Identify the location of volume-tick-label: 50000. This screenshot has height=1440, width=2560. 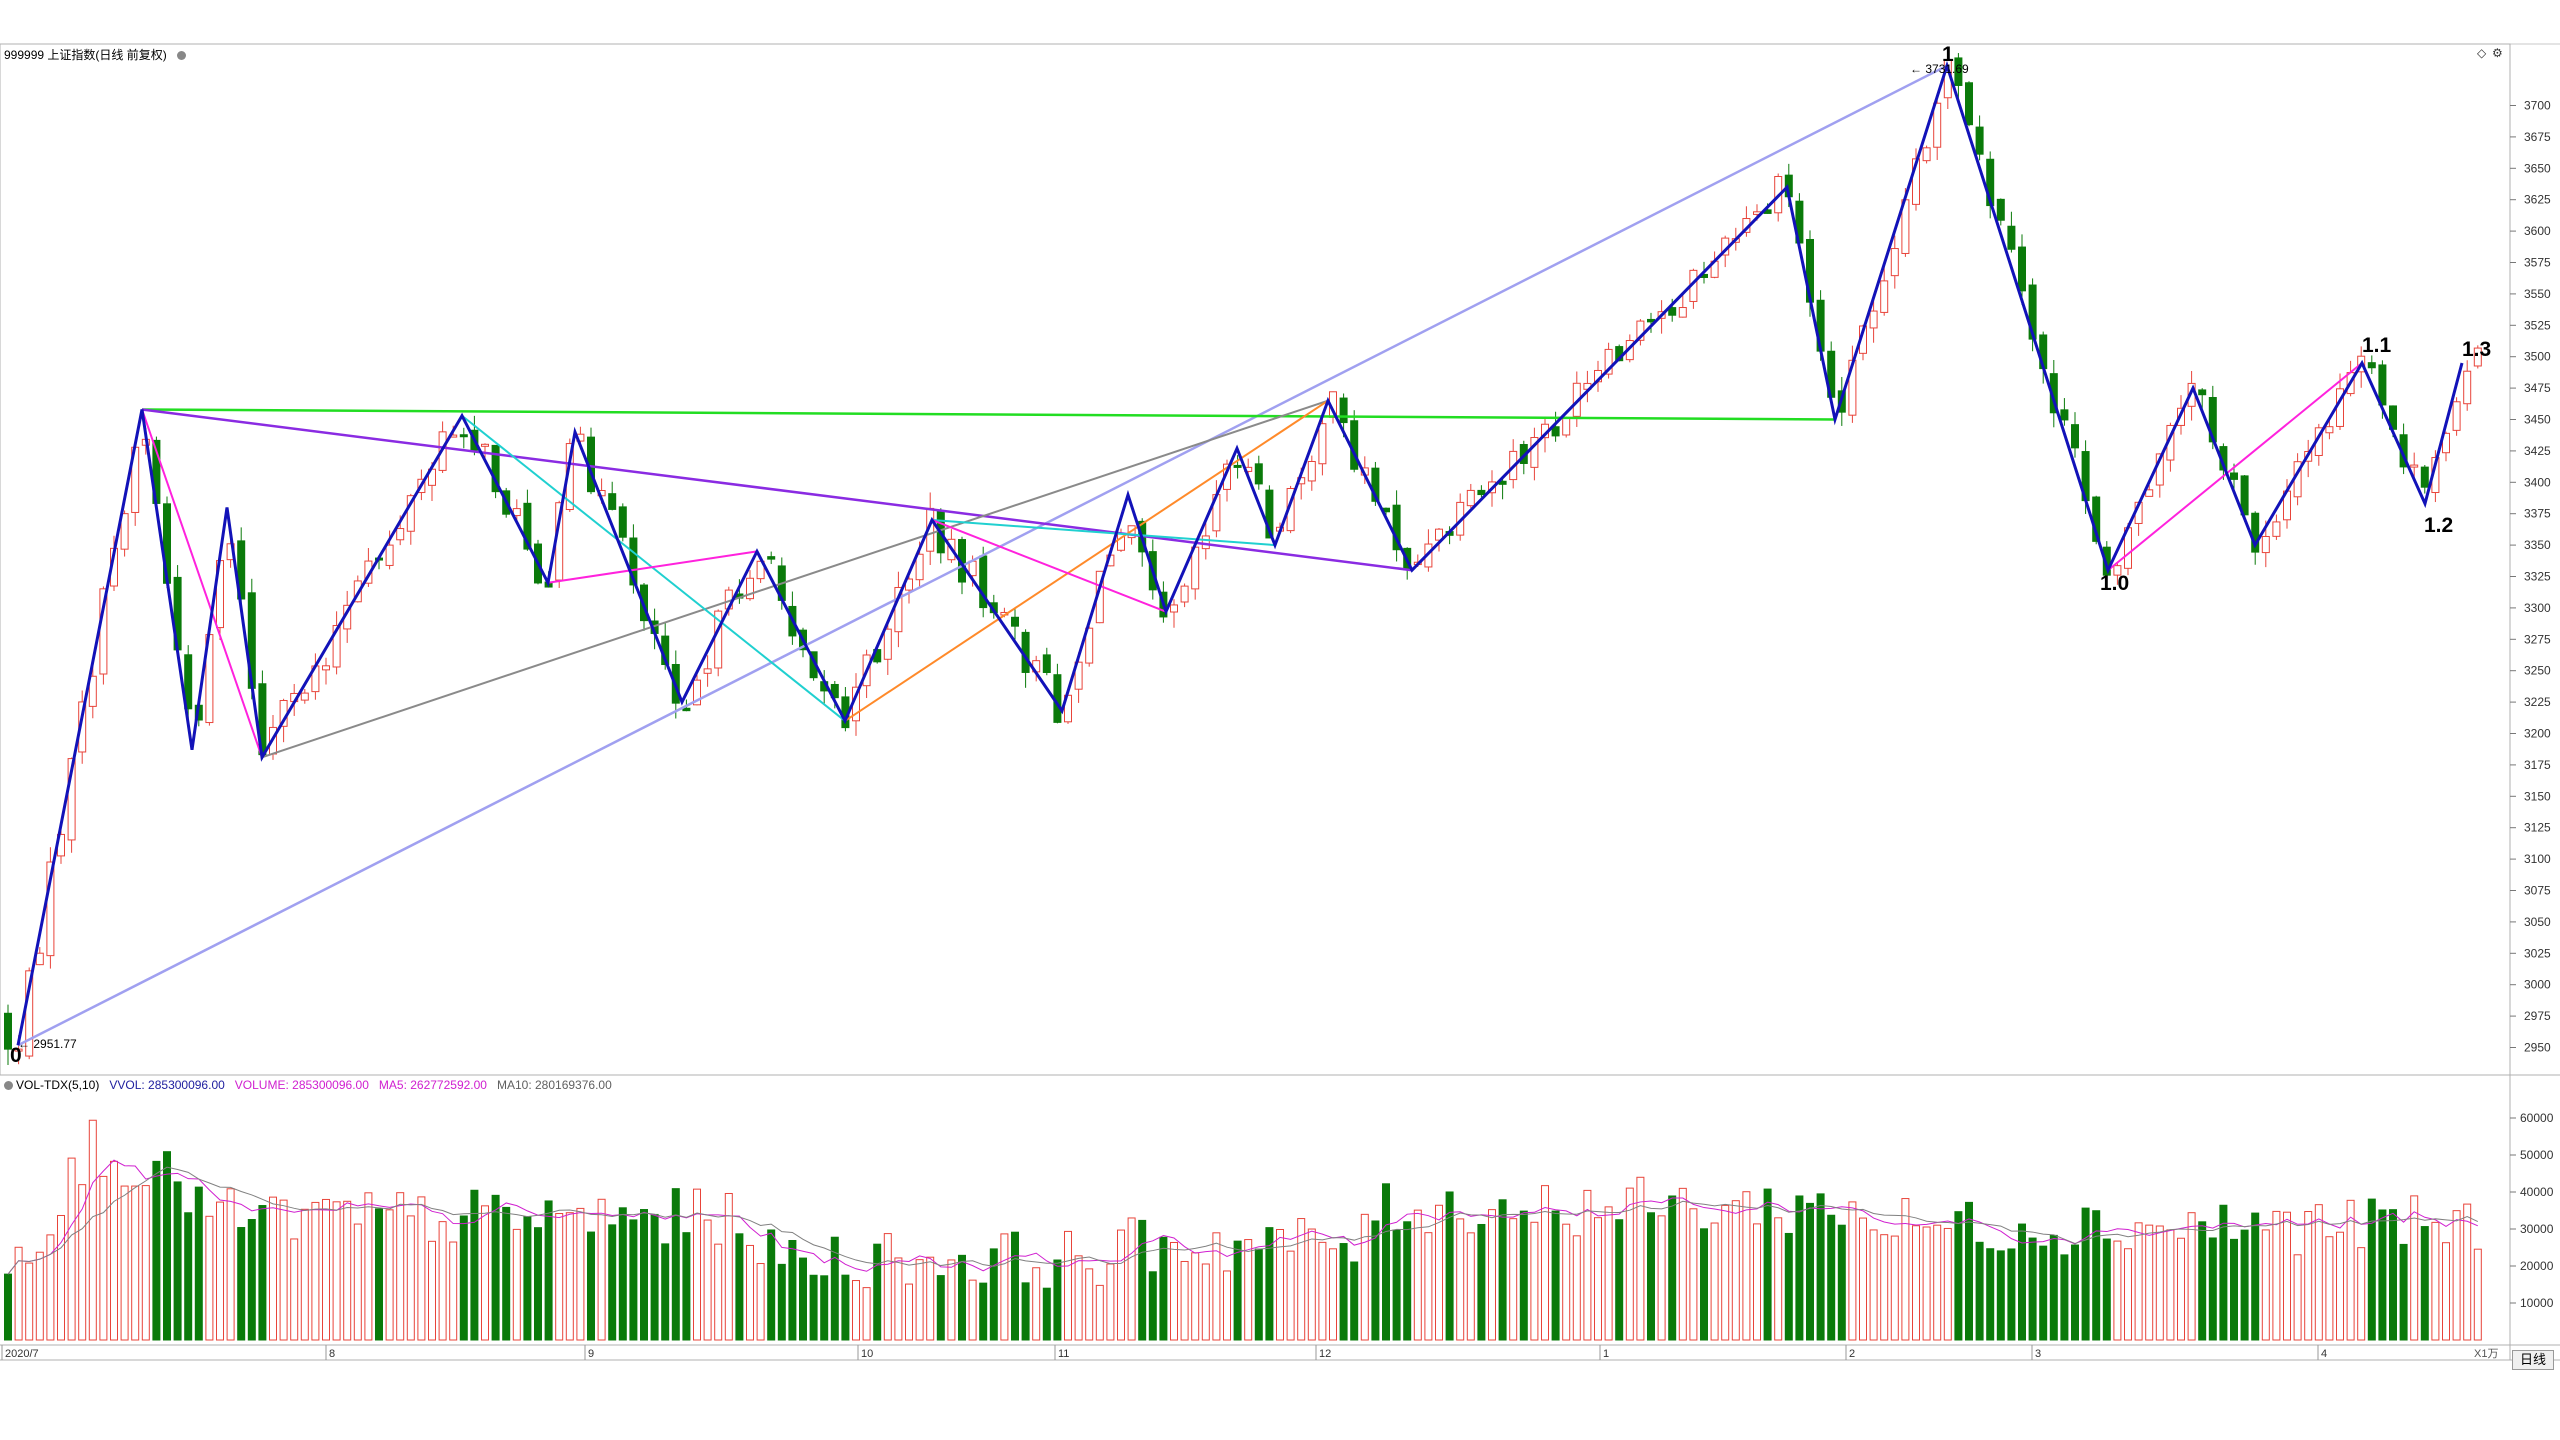
(2537, 1155).